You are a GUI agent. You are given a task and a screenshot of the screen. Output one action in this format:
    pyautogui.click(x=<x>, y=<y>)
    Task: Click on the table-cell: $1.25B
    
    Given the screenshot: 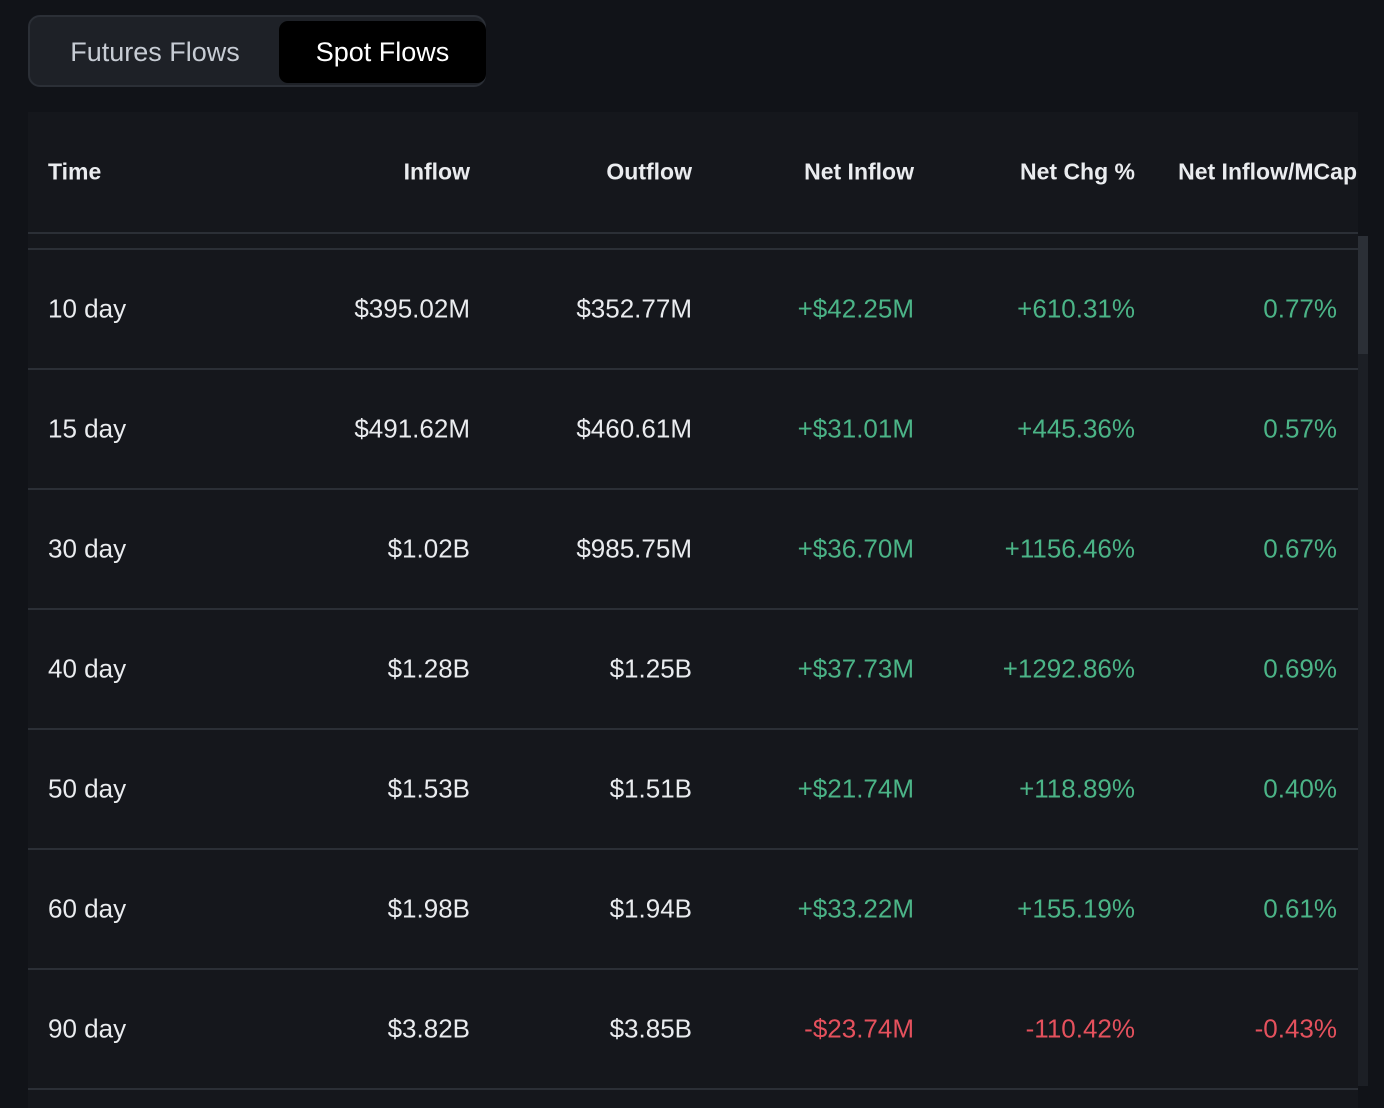 What is the action you would take?
    pyautogui.click(x=650, y=668)
    